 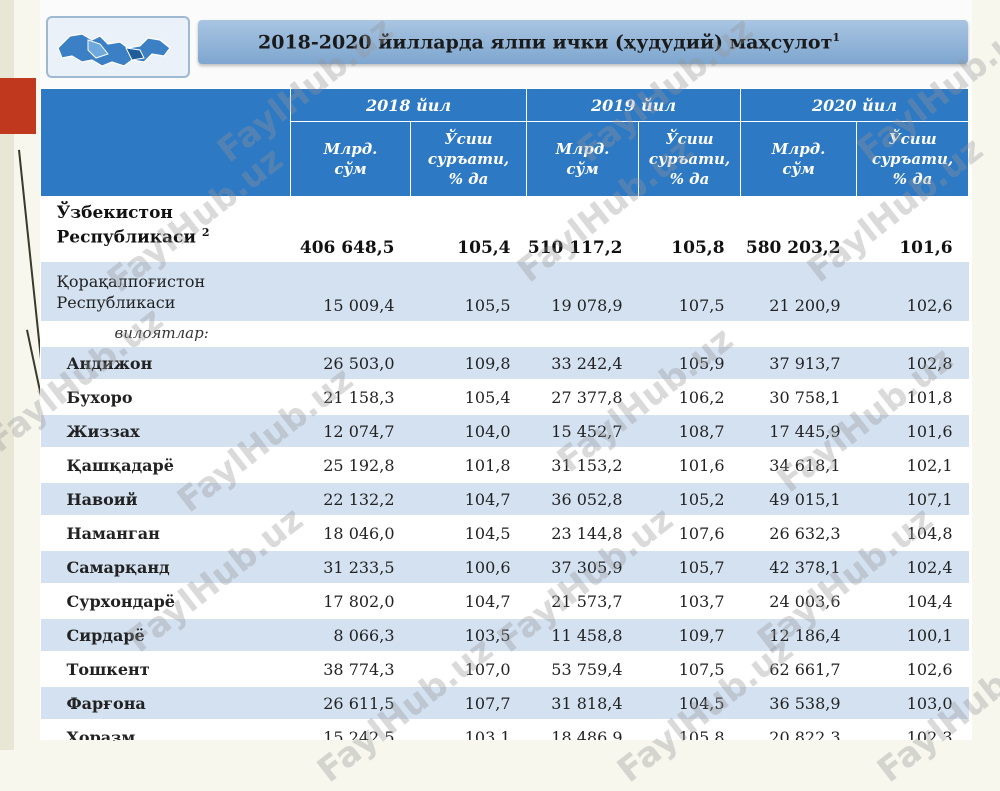 What do you see at coordinates (582, 291) in the screenshot?
I see `cell-value: 19 078,9` at bounding box center [582, 291].